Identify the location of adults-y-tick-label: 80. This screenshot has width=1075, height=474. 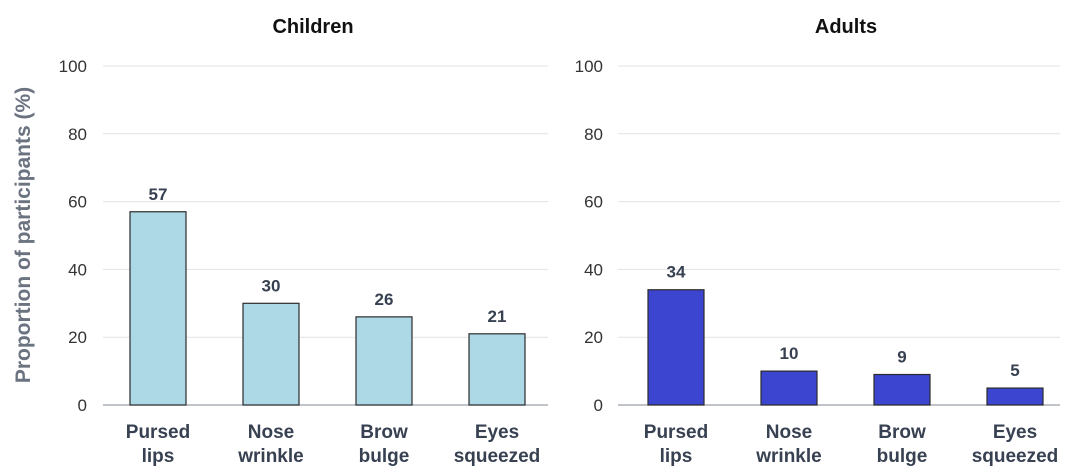
(593, 134).